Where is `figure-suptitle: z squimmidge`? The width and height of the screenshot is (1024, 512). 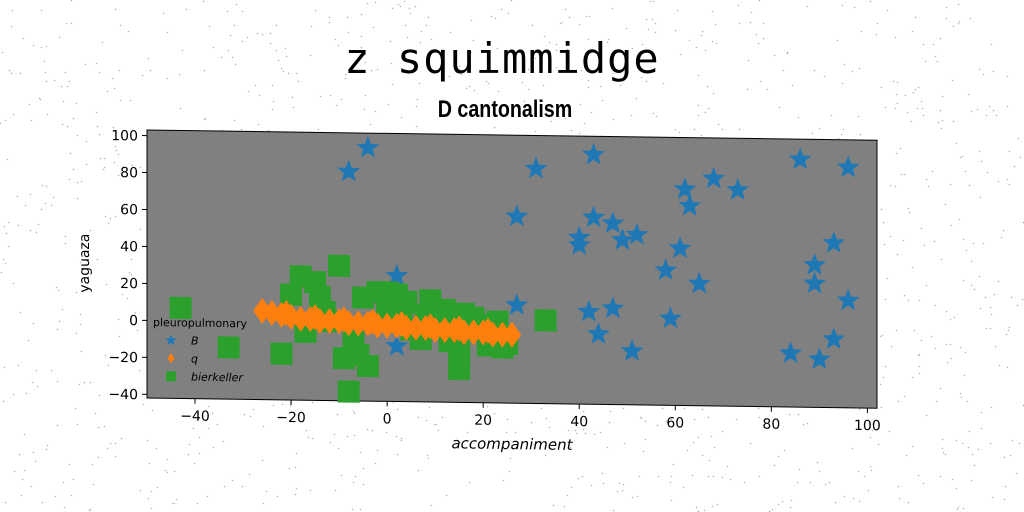 figure-suptitle: z squimmidge is located at coordinates (502, 58).